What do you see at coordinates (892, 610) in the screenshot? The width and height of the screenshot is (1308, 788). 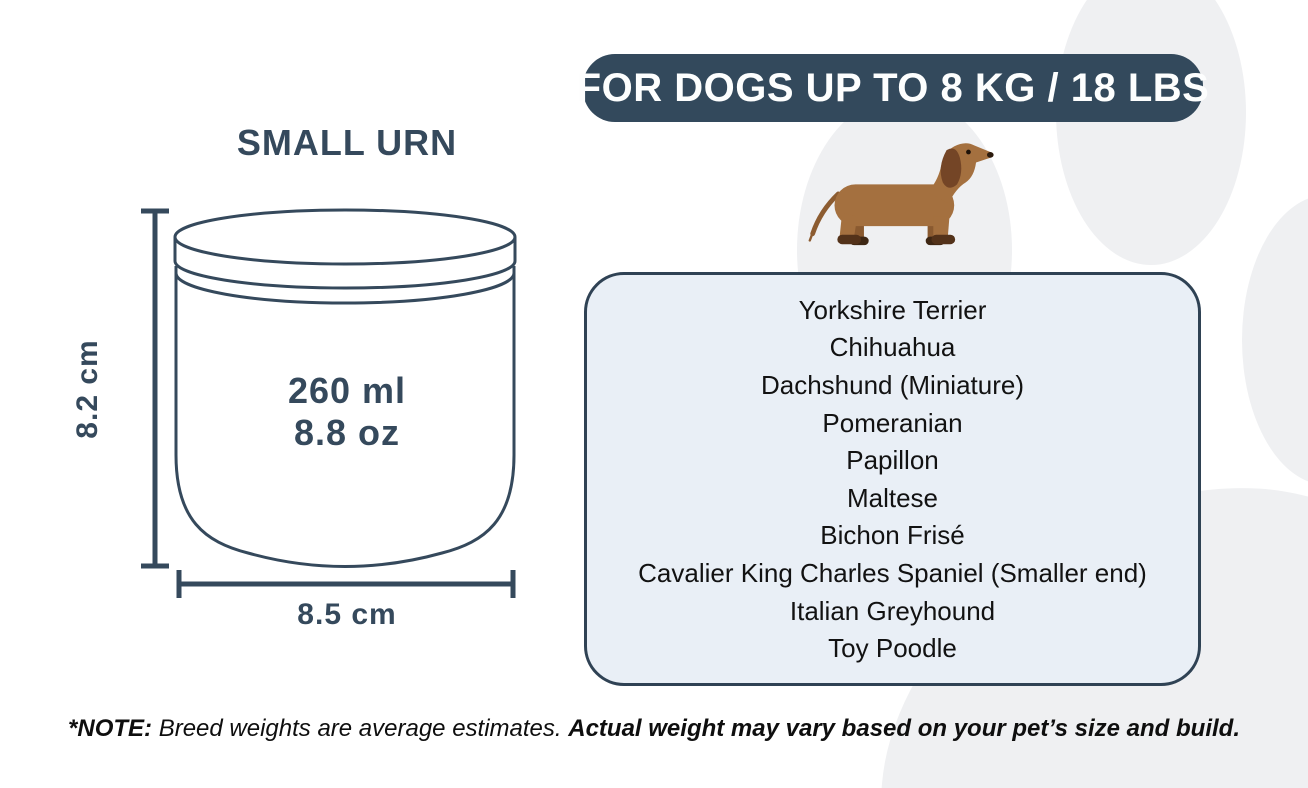 I see `breed-list-item: Italian Greyhound` at bounding box center [892, 610].